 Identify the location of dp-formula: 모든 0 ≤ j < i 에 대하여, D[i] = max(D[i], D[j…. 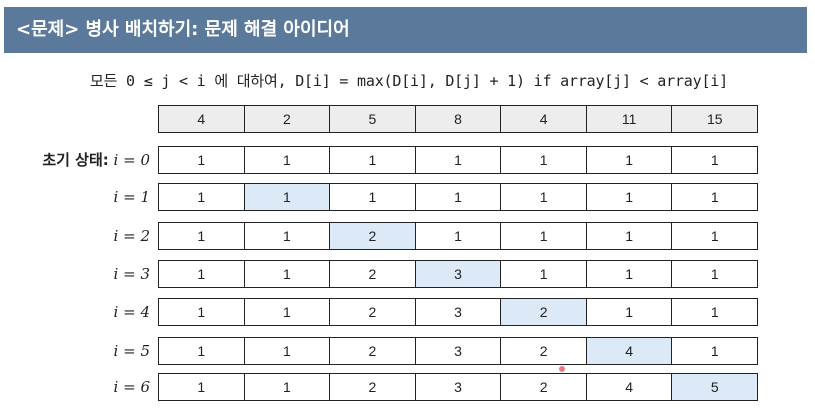
(409, 81).